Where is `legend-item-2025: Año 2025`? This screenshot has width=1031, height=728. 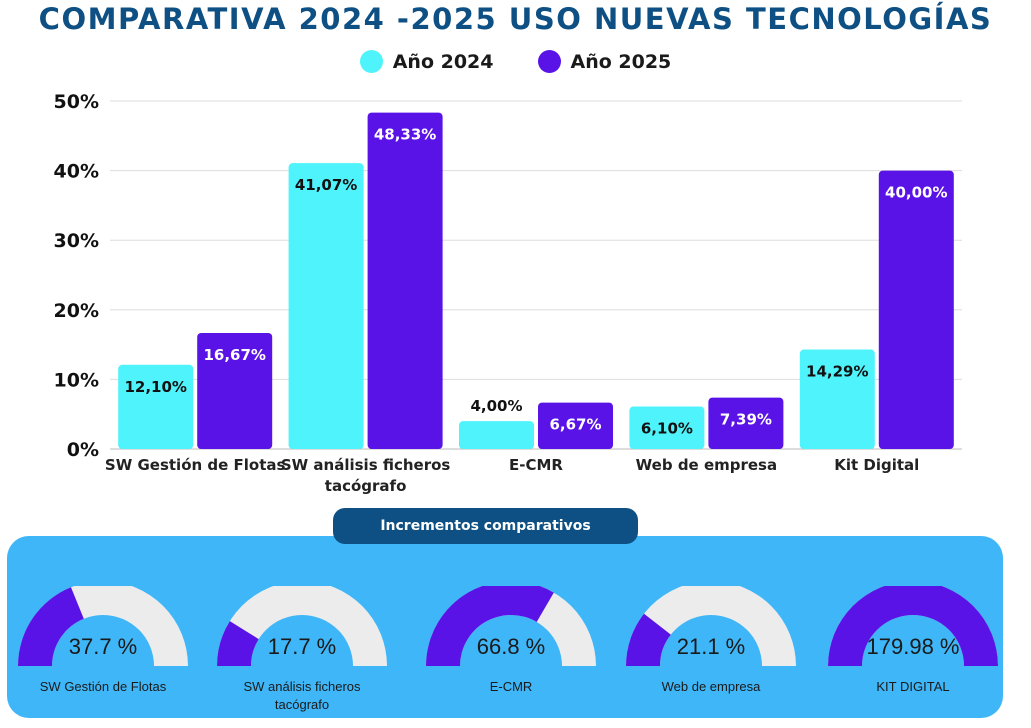
legend-item-2025: Año 2025 is located at coordinates (604, 61).